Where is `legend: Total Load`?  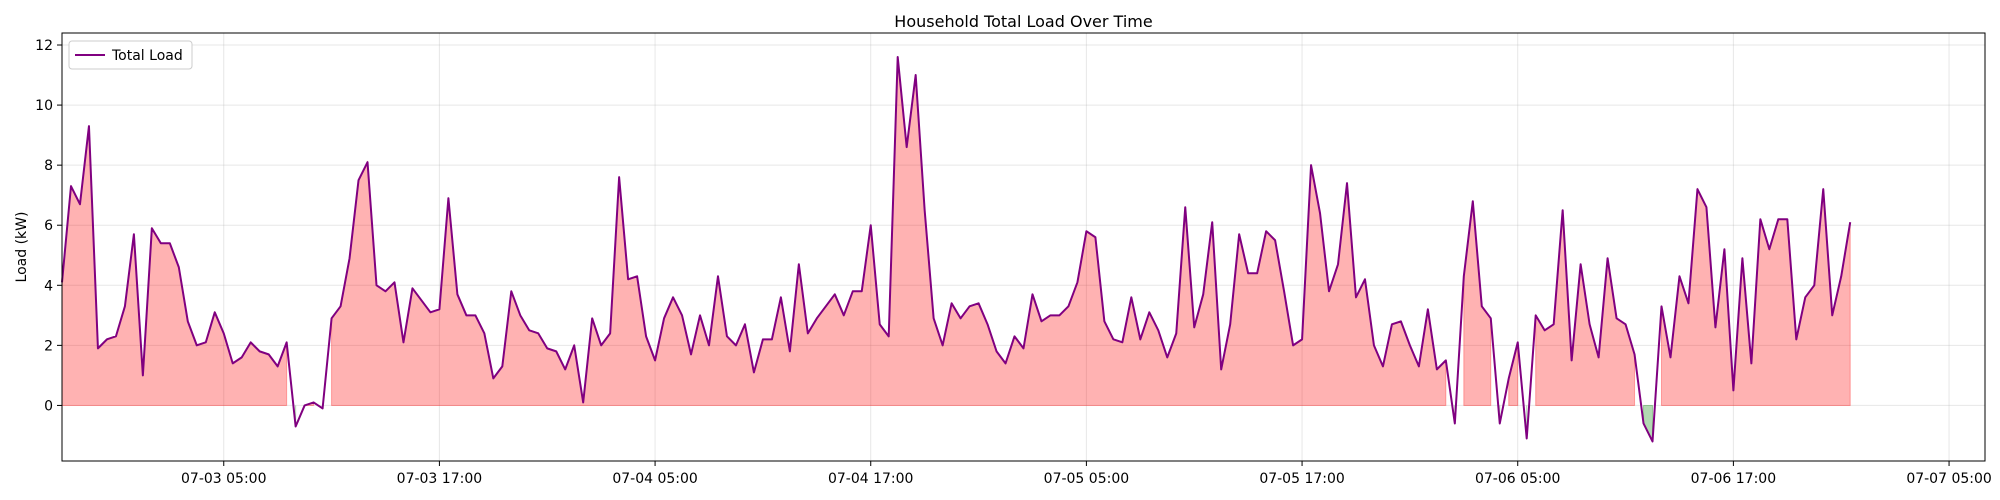 legend: Total Load is located at coordinates (130, 55).